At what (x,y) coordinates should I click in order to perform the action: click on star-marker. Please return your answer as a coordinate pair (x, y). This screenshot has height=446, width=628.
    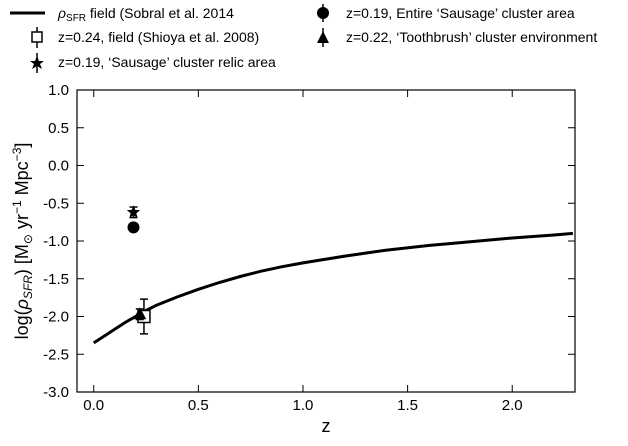
    Looking at the image, I should click on (133, 211).